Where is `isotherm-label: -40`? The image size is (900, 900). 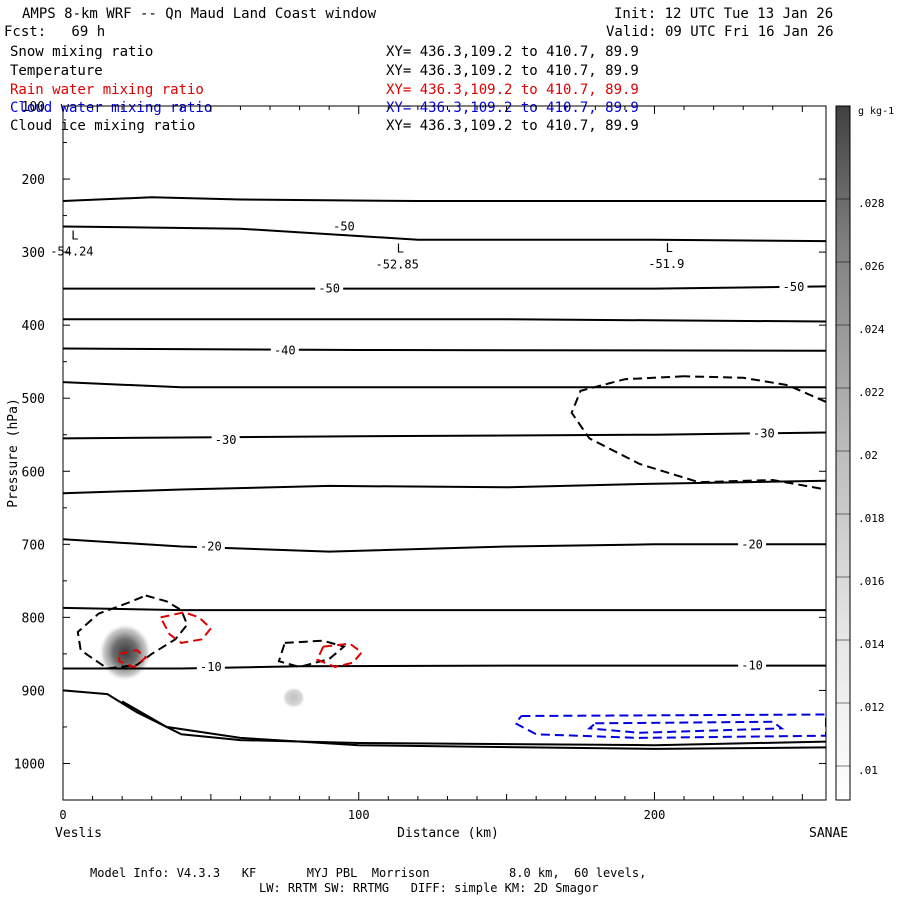
isotherm-label: -40 is located at coordinates (285, 351).